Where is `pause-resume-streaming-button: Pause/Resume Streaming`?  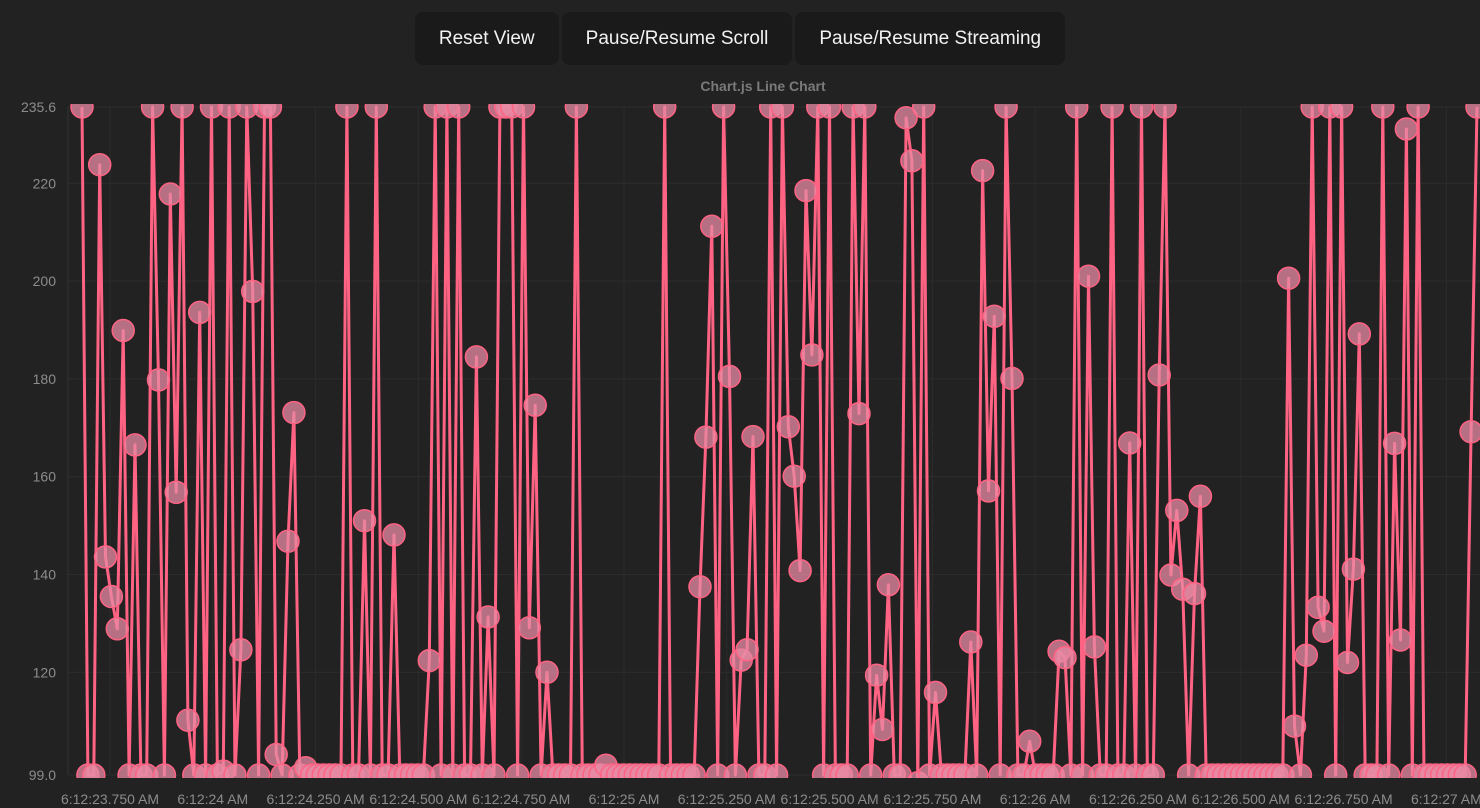 pause-resume-streaming-button: Pause/Resume Streaming is located at coordinates (930, 38).